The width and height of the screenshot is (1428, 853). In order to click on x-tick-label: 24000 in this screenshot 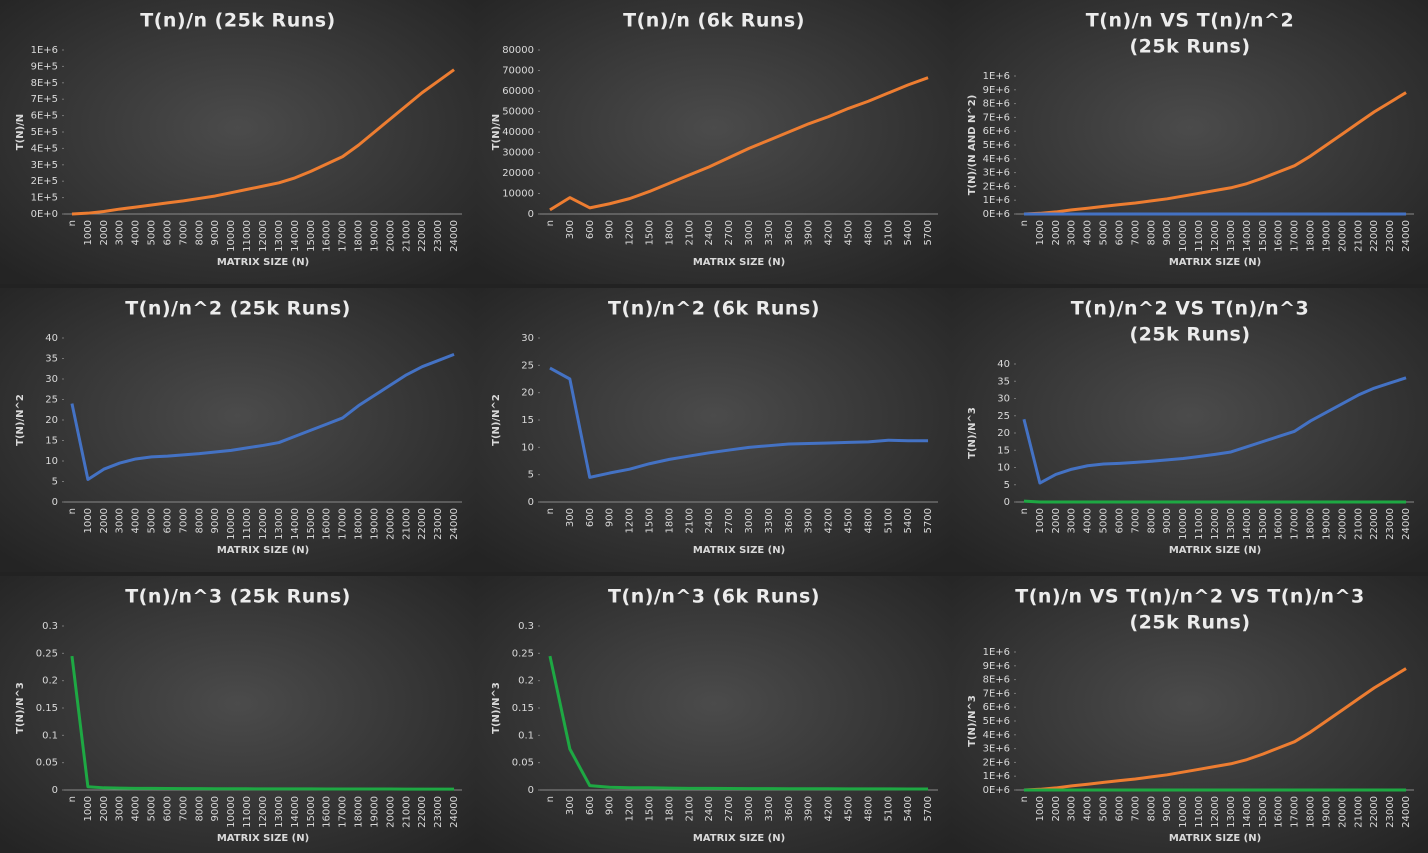, I will do `click(1406, 524)`.